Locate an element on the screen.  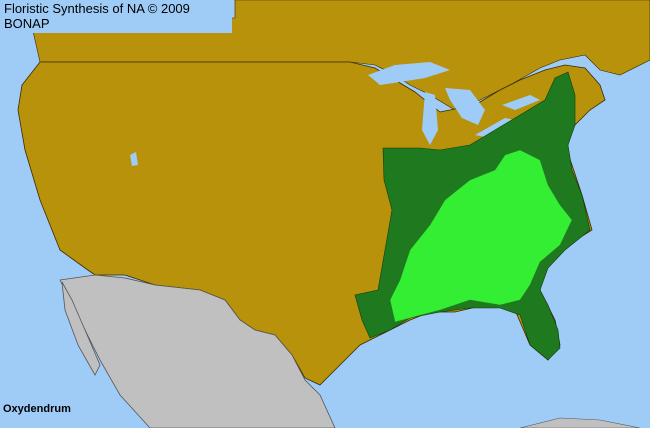
cuba-hint is located at coordinates (580, 422).